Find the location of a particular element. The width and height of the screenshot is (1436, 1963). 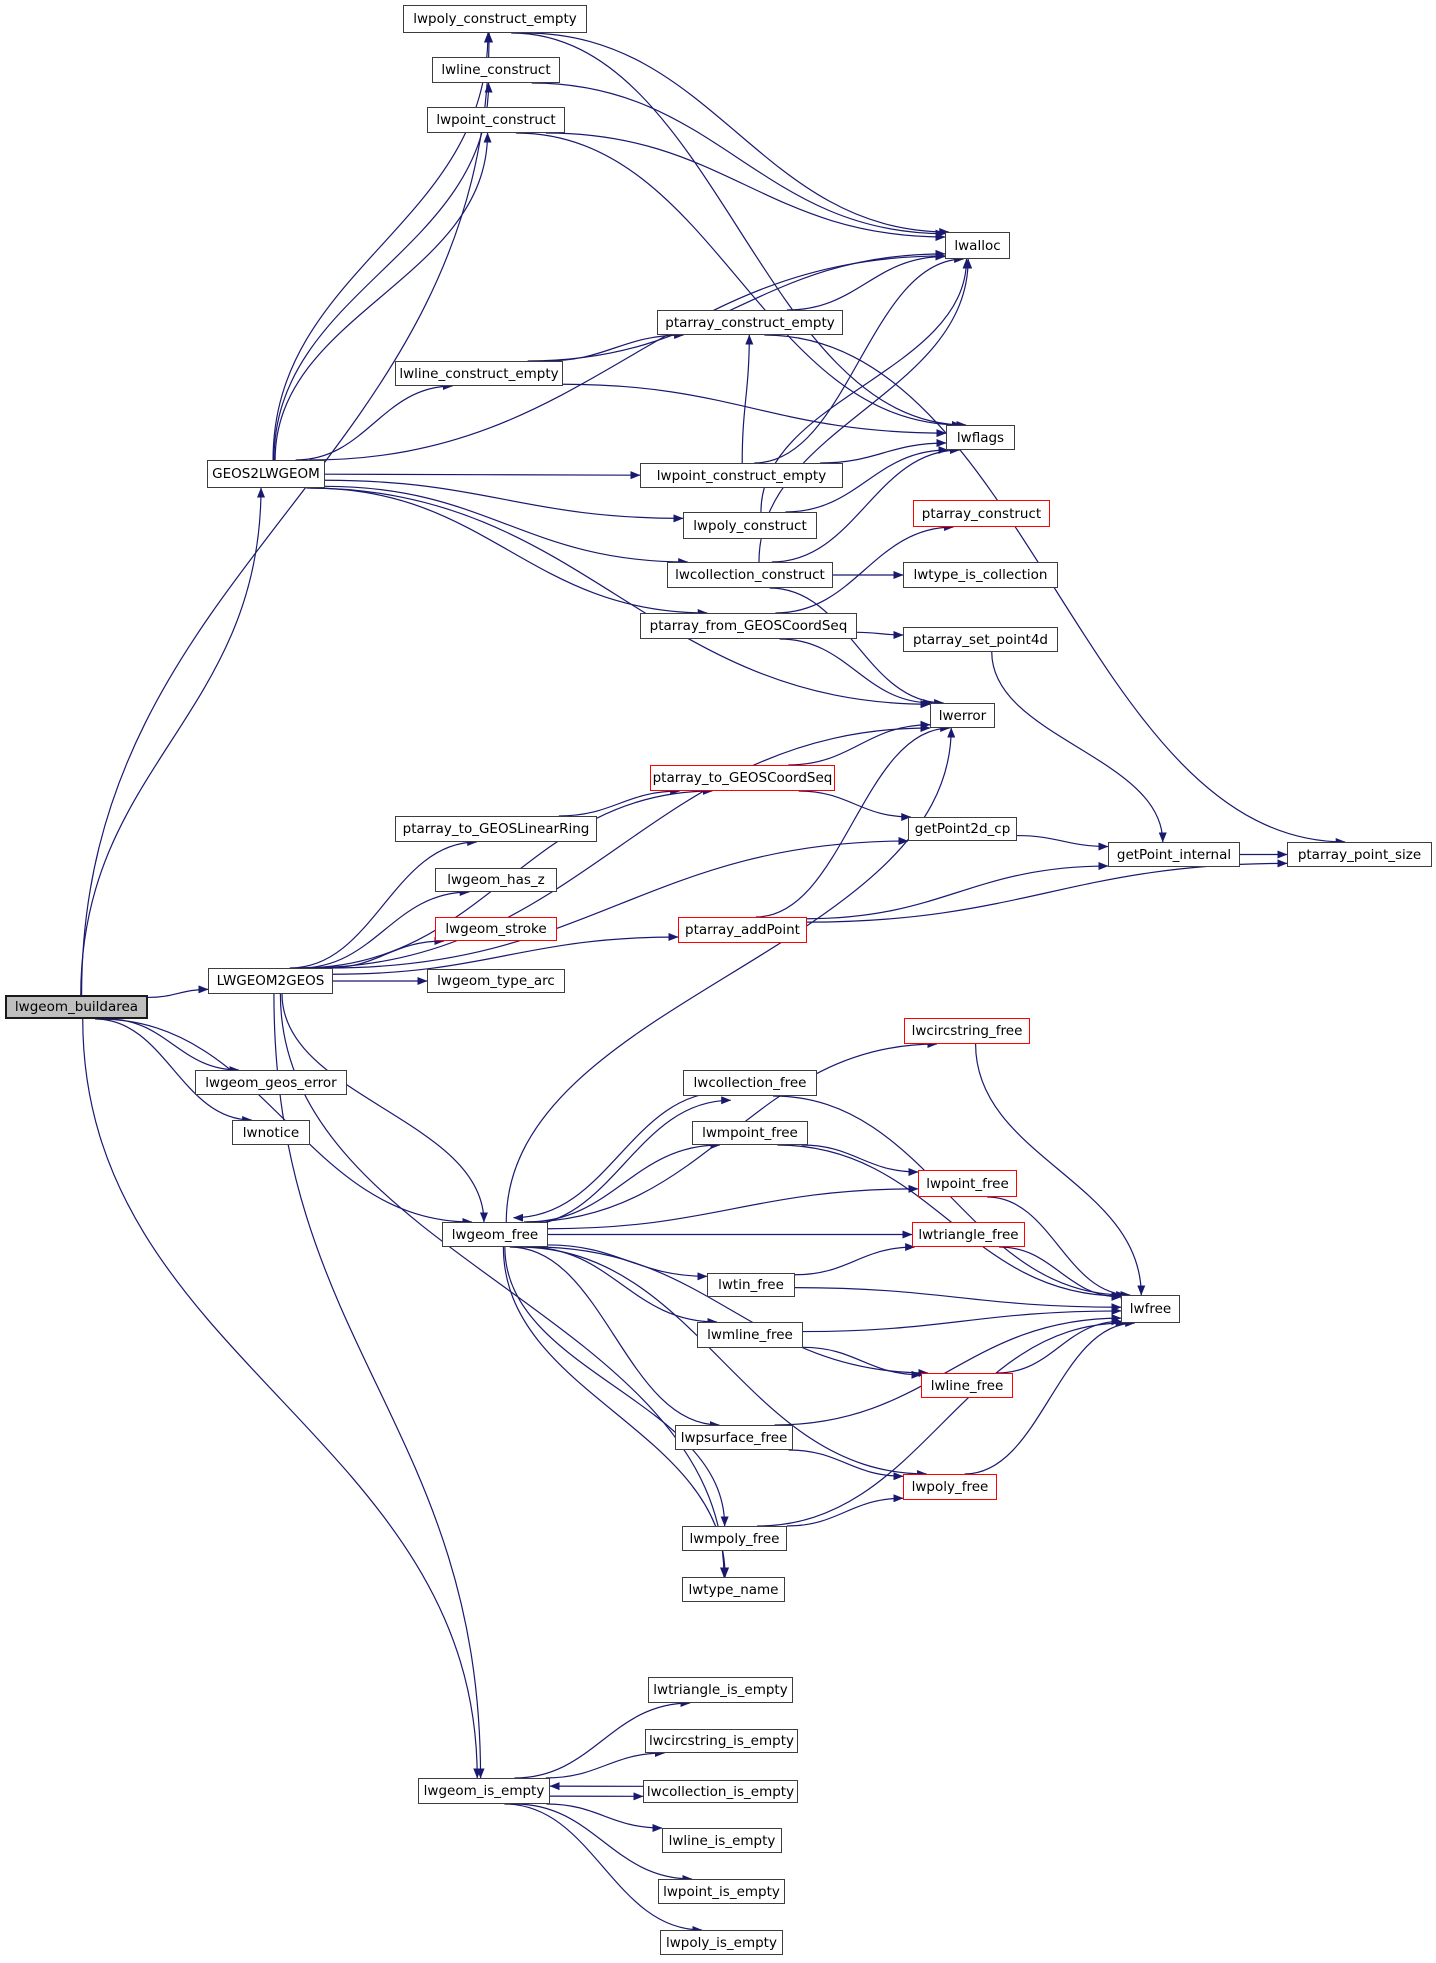

graph-node-getPoint2d_cp: getPoint2d_cp is located at coordinates (962, 829).